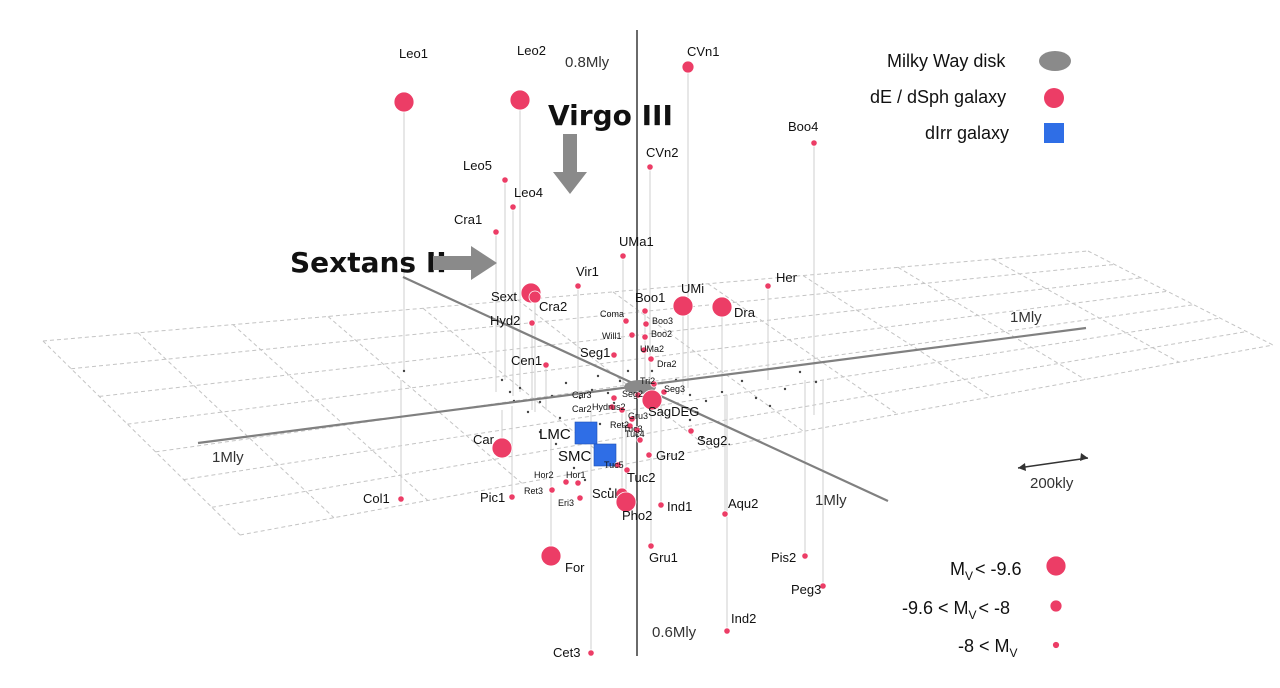 This screenshot has height=688, width=1280. Describe the element at coordinates (578, 286) in the screenshot. I see `galaxy-marker-vir1` at that location.